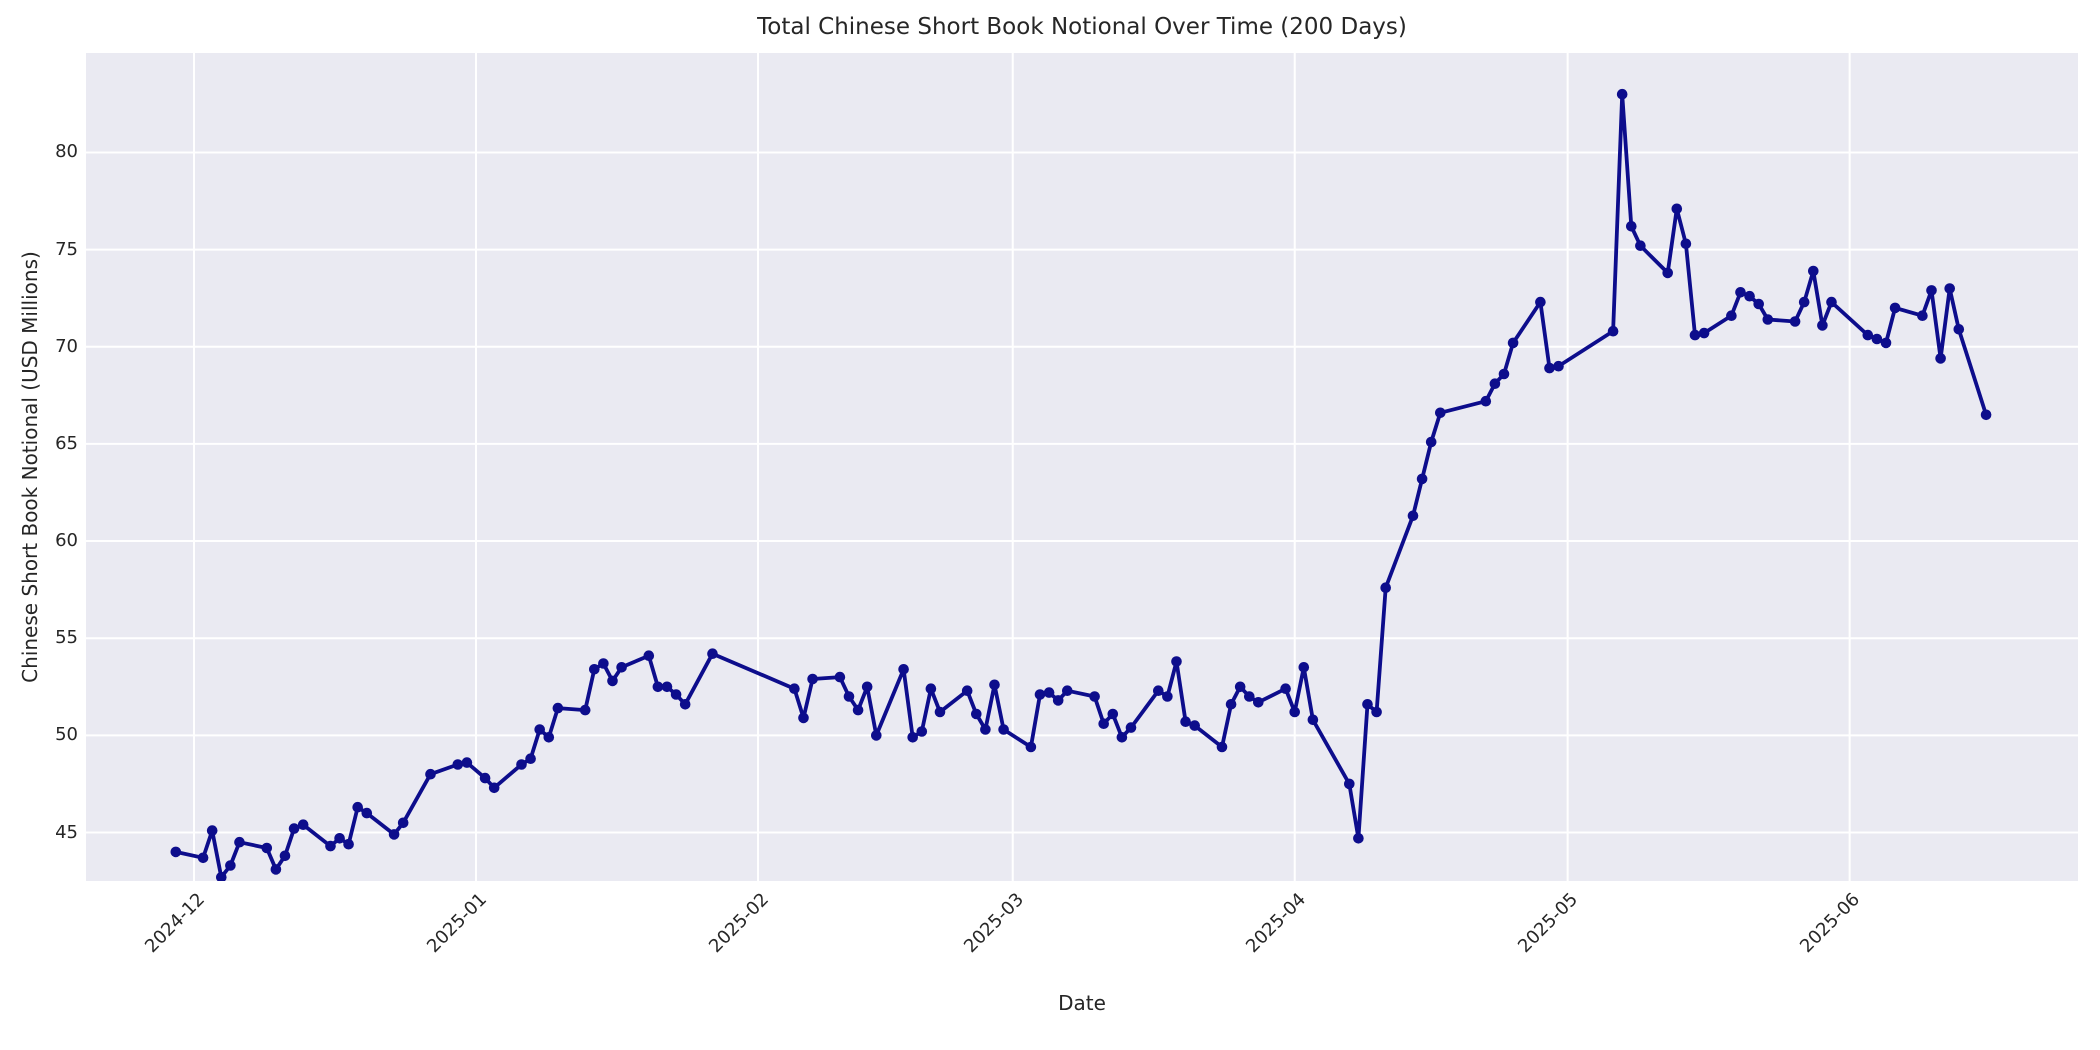 This screenshot has width=2100, height=1050. Describe the element at coordinates (66, 735) in the screenshot. I see `y-tick-label: 50` at that location.